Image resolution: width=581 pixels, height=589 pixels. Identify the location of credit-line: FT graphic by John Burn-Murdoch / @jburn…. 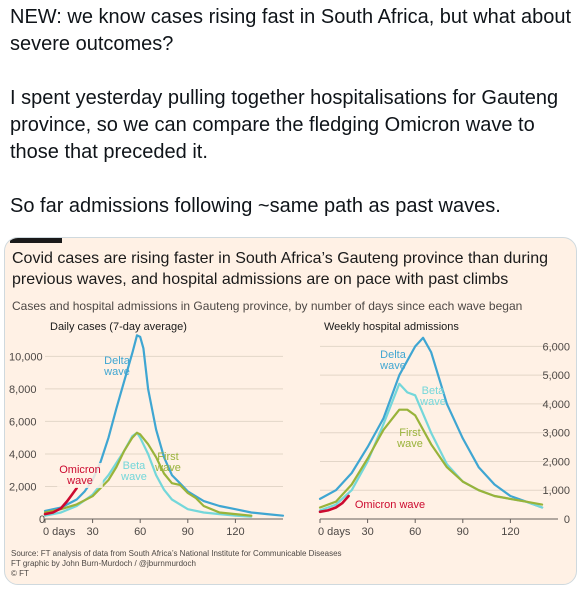
(103, 563).